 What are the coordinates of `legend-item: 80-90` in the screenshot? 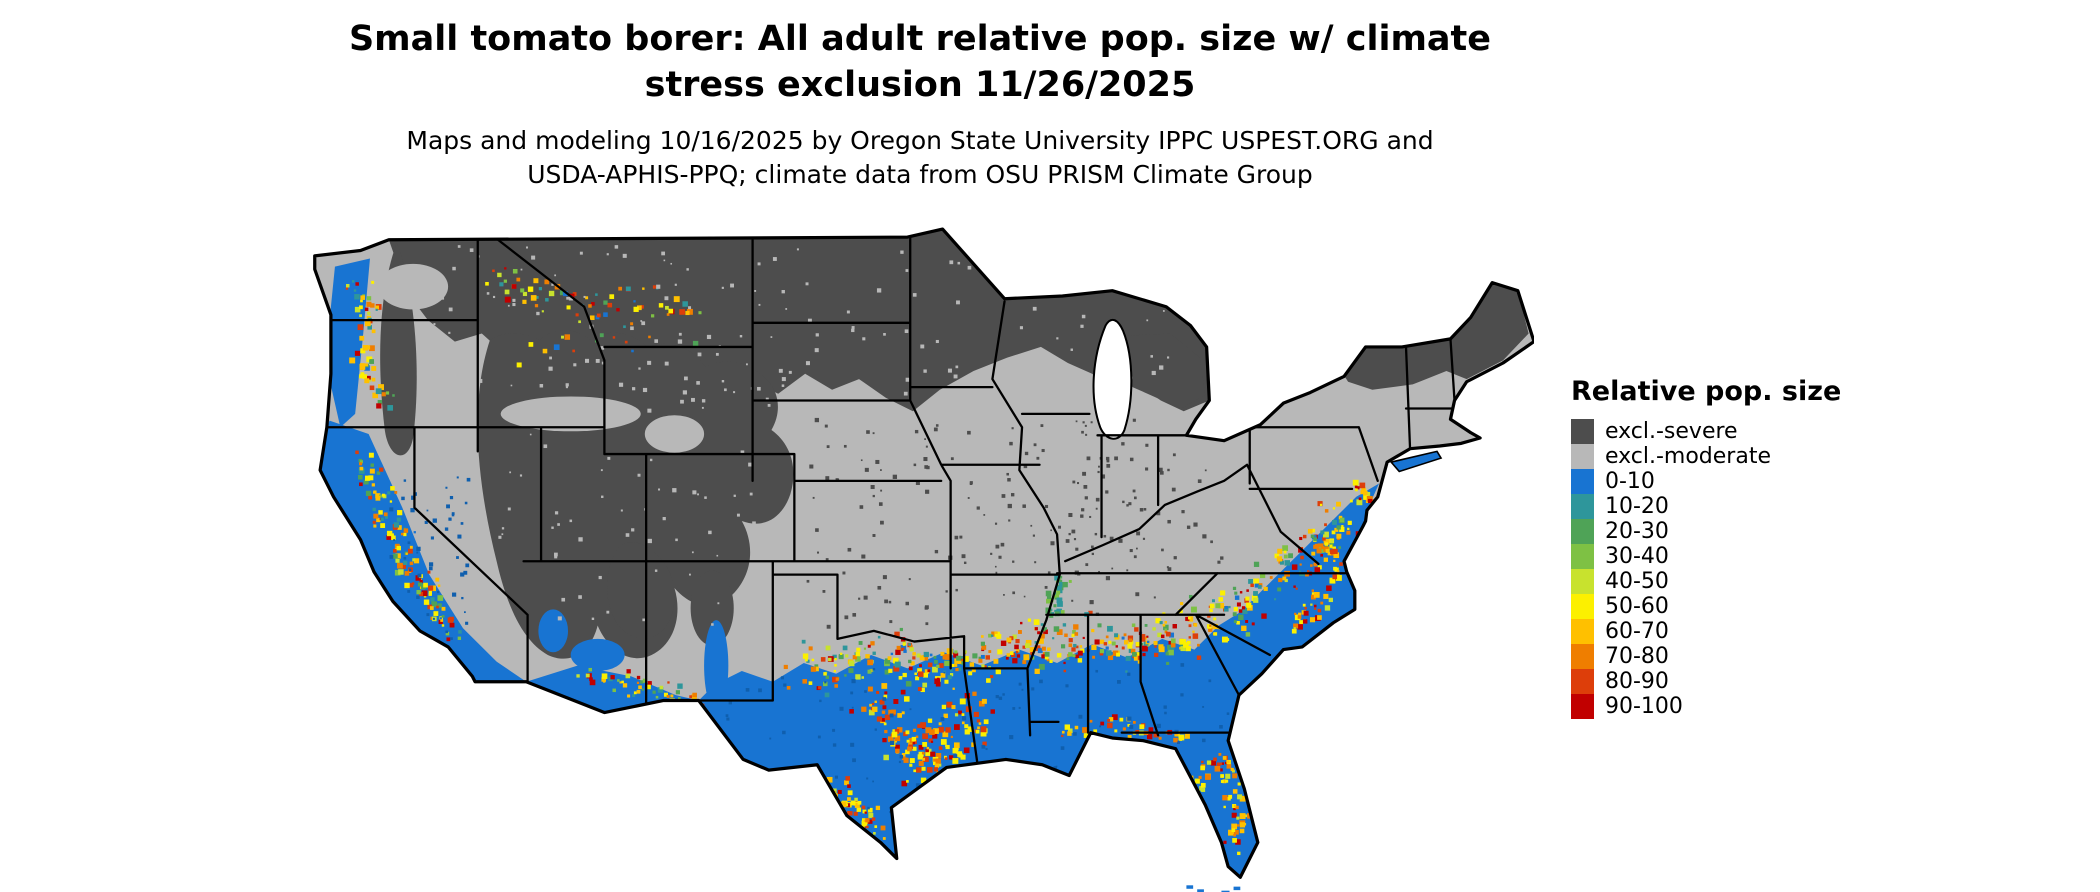 It's located at (1706, 681).